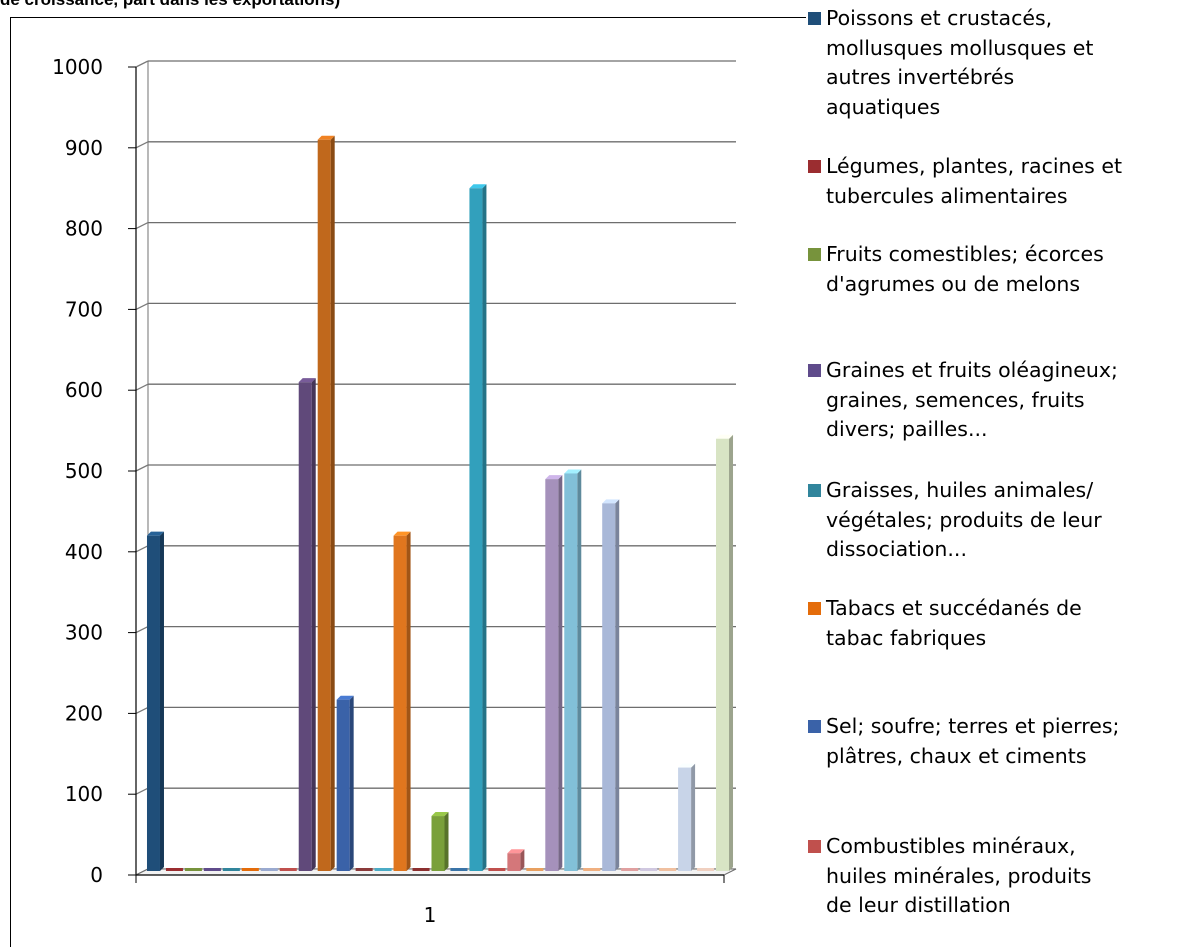 The height and width of the screenshot is (947, 1201). Describe the element at coordinates (84, 713) in the screenshot. I see `y-tick-label: 200` at that location.